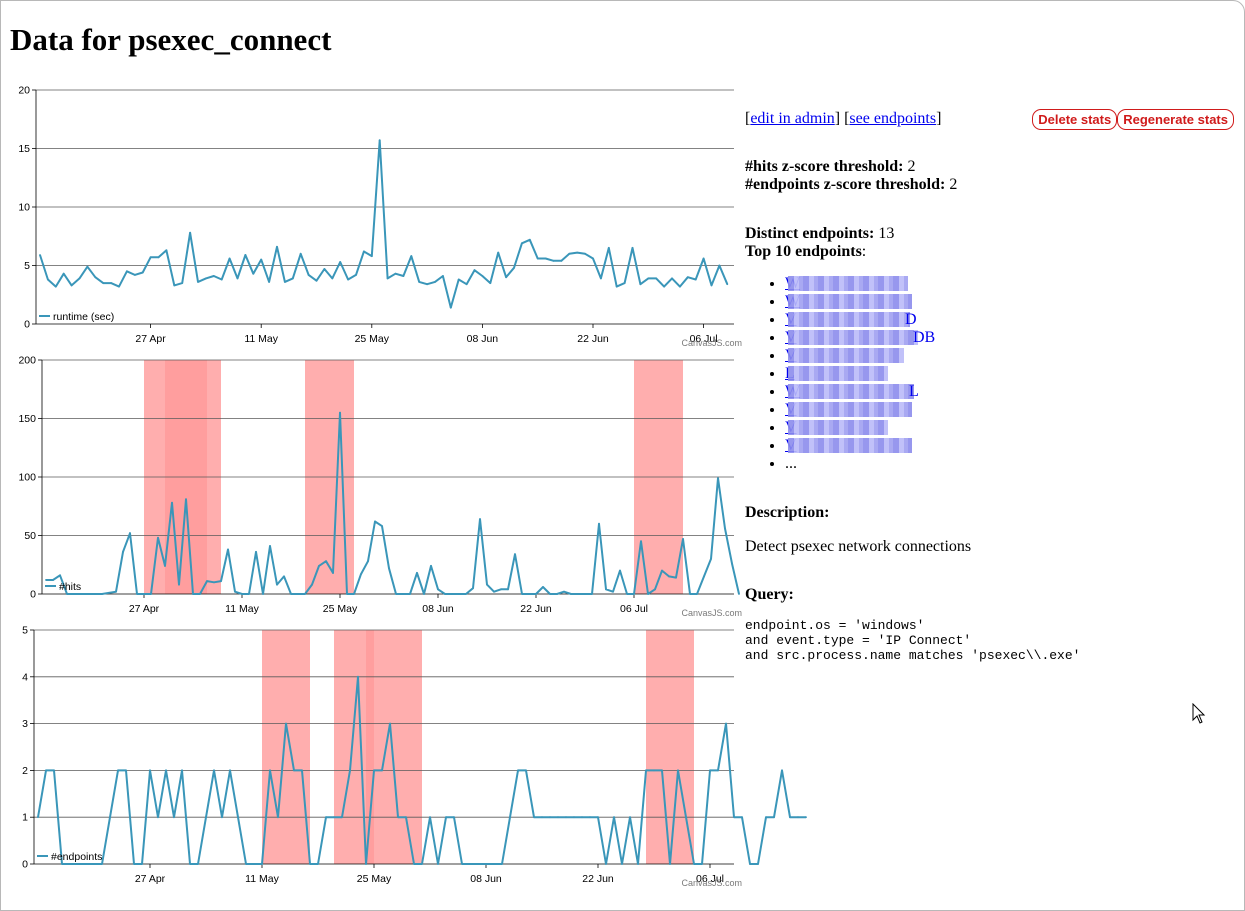 The width and height of the screenshot is (1245, 911). What do you see at coordinates (810, 233) in the screenshot?
I see `distinct-endpoints-label: Distinct endpoints:` at bounding box center [810, 233].